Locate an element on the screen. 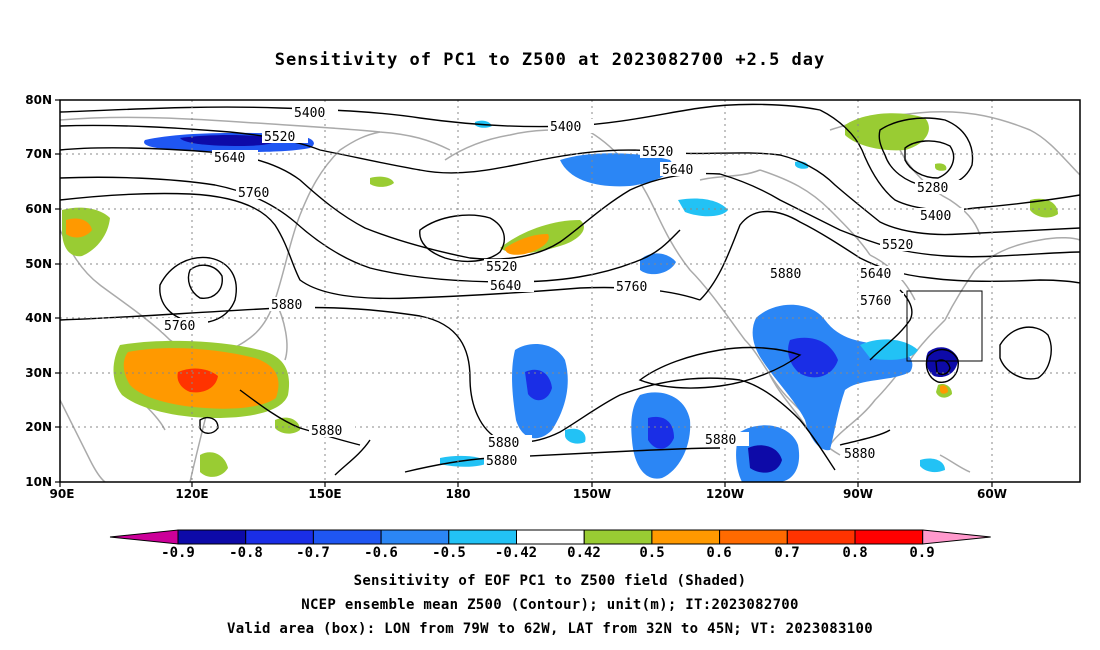  lon-label: 150W is located at coordinates (592, 494).